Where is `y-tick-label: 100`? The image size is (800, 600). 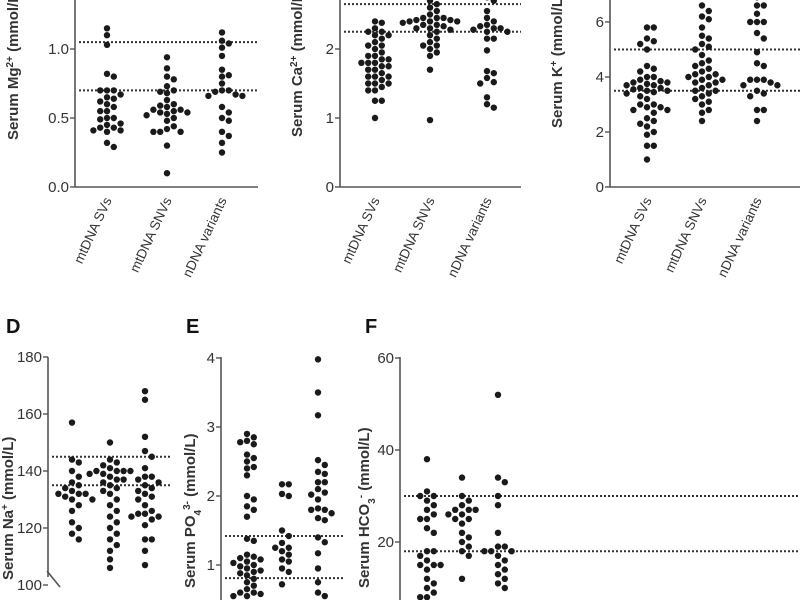
y-tick-label: 100 is located at coordinates (29, 585).